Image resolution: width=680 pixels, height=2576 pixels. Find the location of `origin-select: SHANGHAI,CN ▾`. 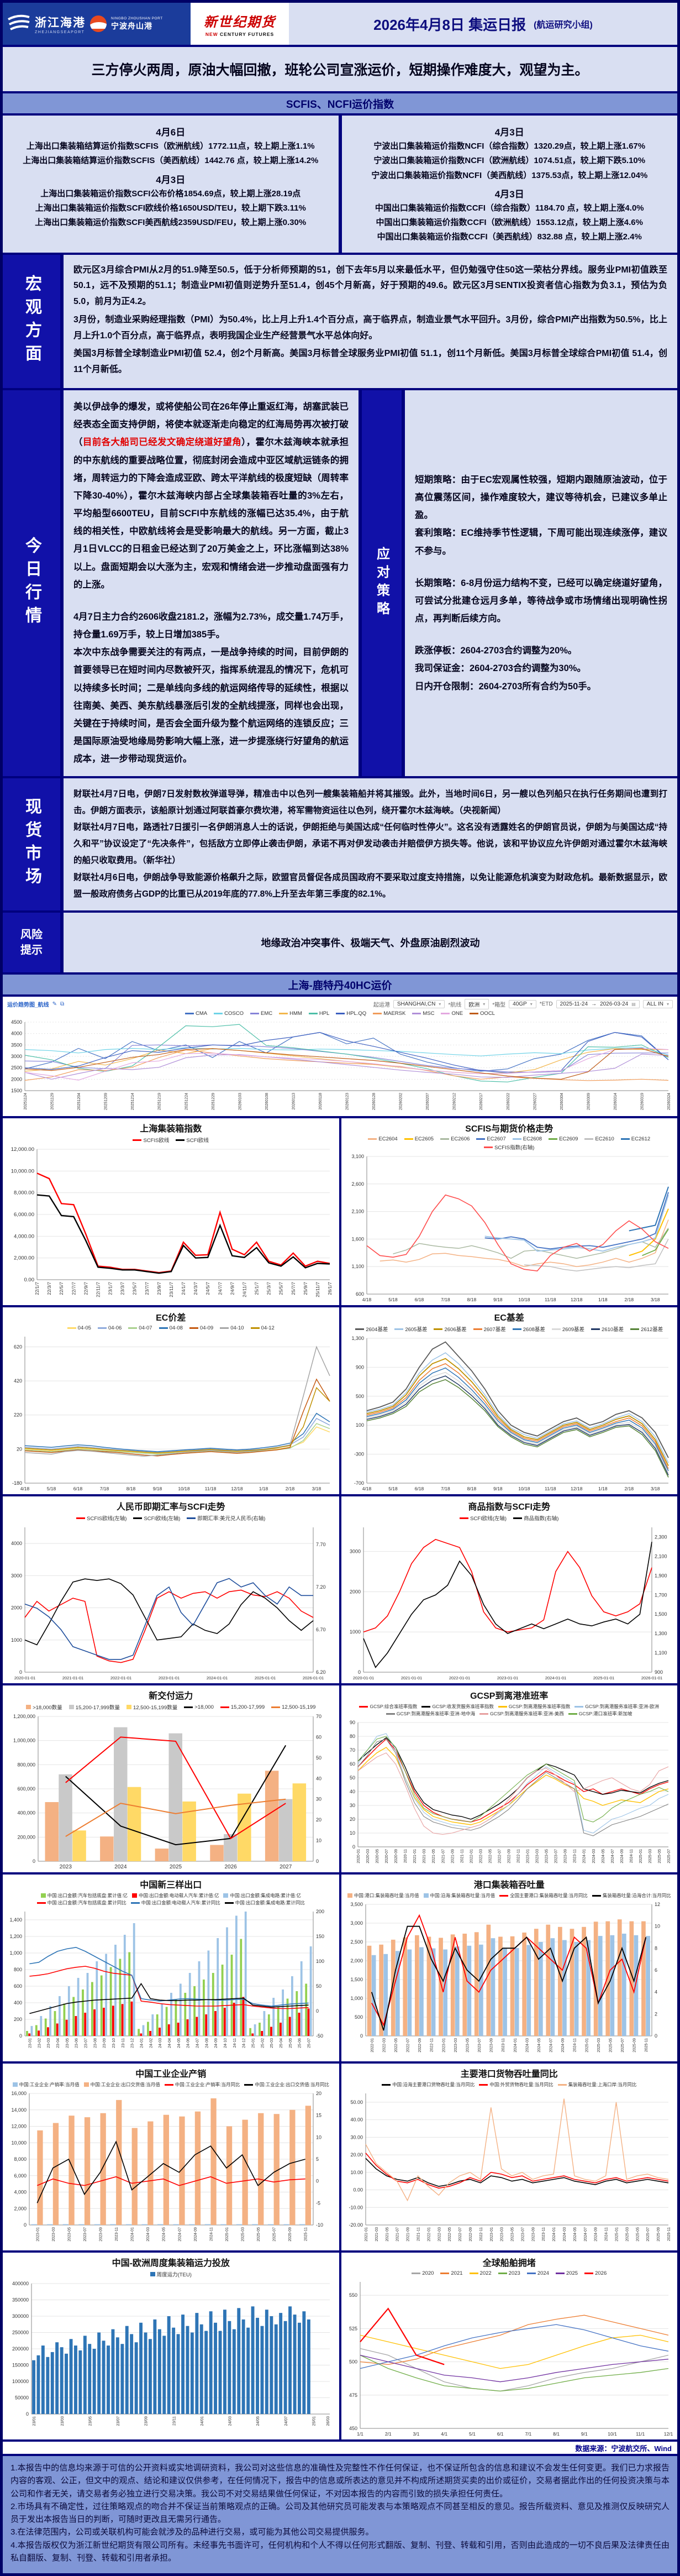

origin-select: SHANGHAI,CN ▾ is located at coordinates (419, 1004).